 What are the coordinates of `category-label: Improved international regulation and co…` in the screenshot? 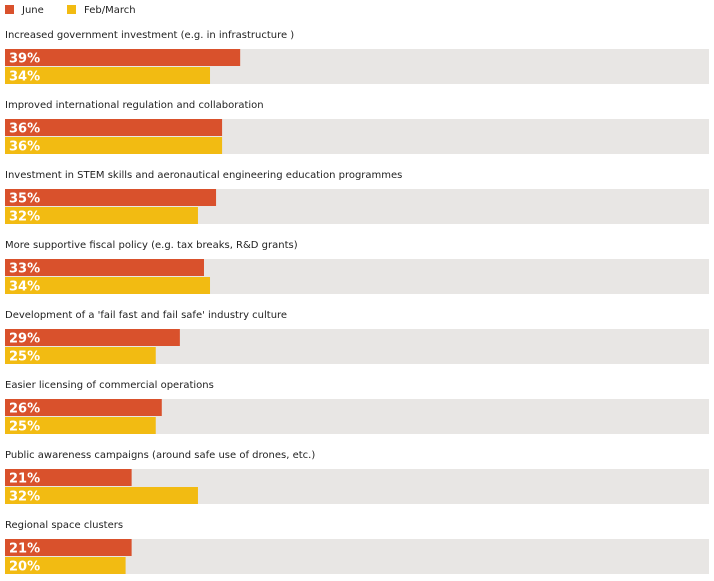 It's located at (134, 105).